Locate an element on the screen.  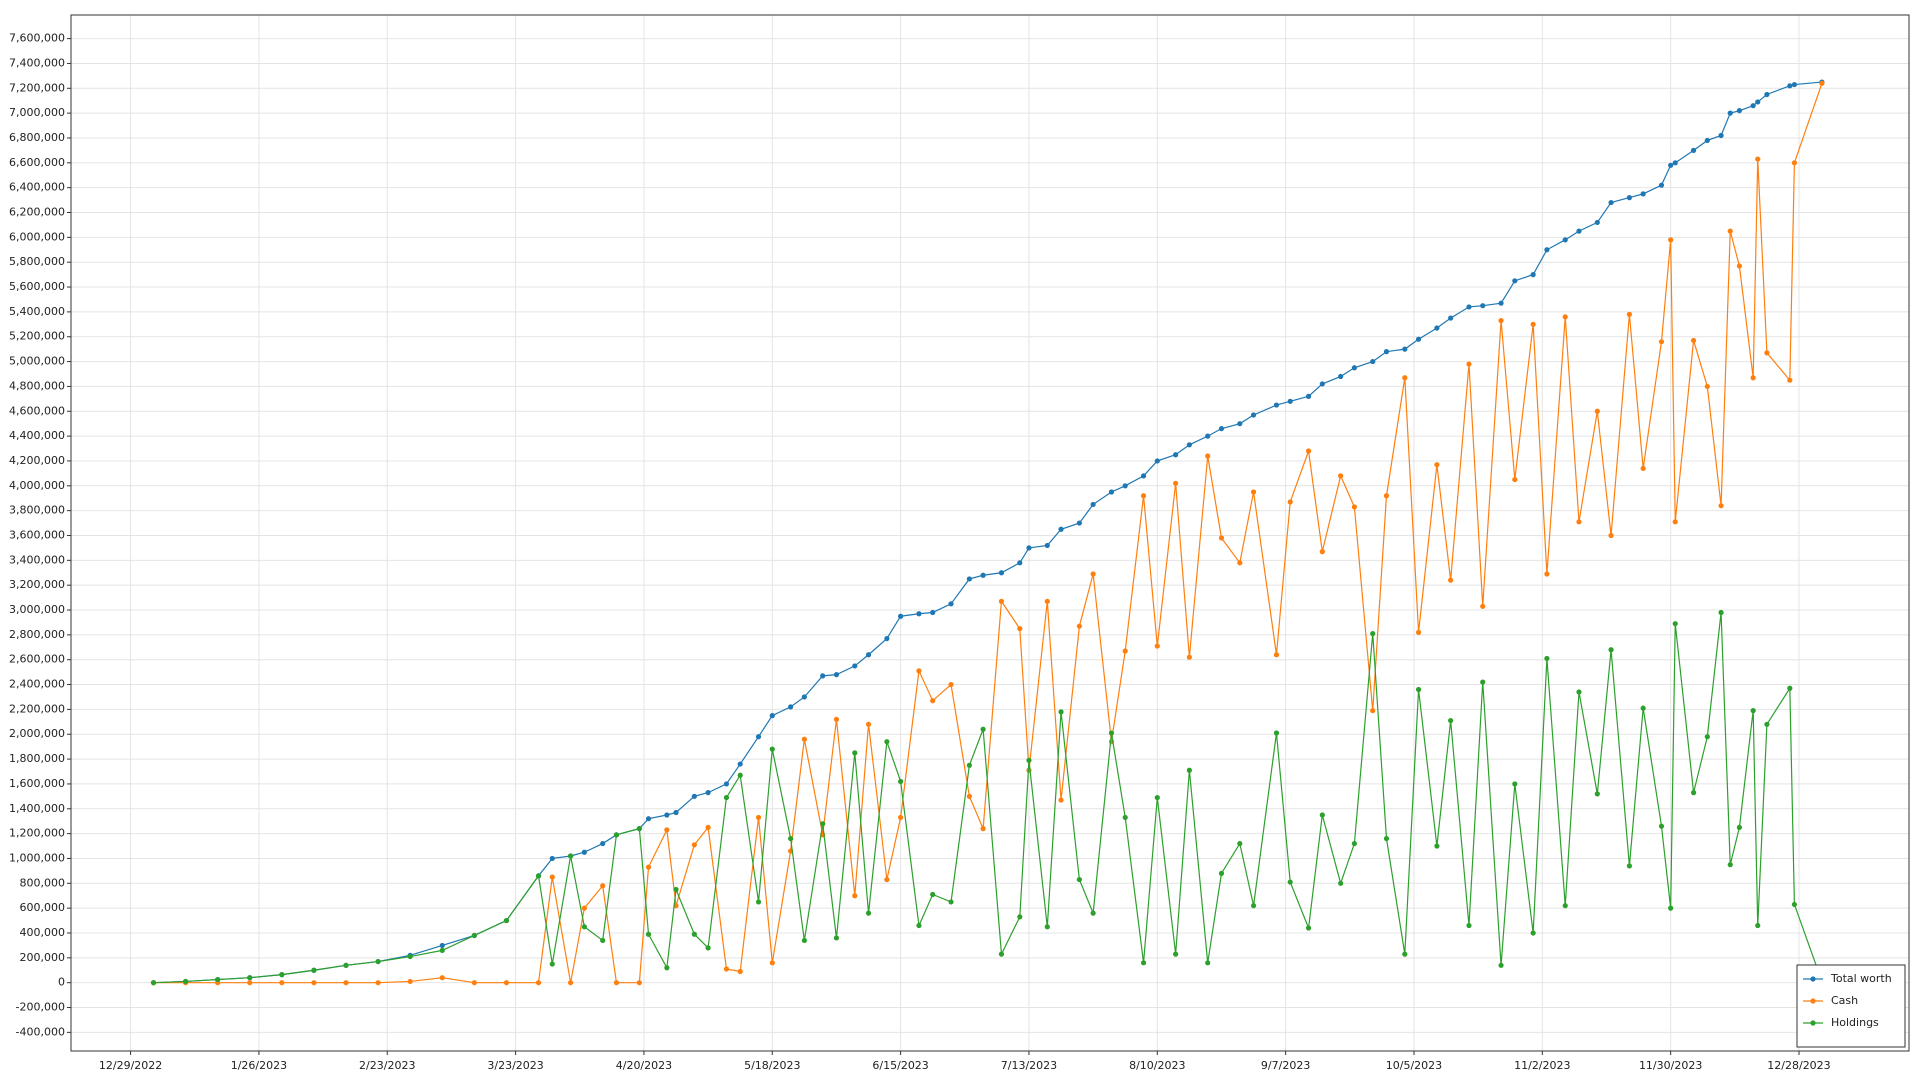
y-tick-label: -200,000 is located at coordinates (40, 1007).